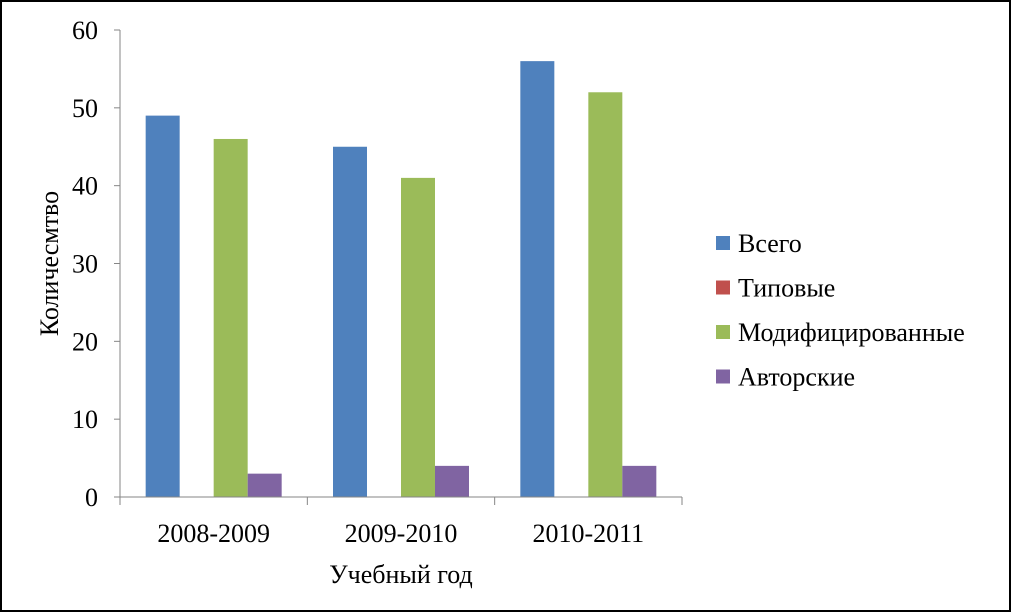 Image resolution: width=1011 pixels, height=614 pixels. I want to click on x-tick-label: 2010-2011, so click(588, 533).